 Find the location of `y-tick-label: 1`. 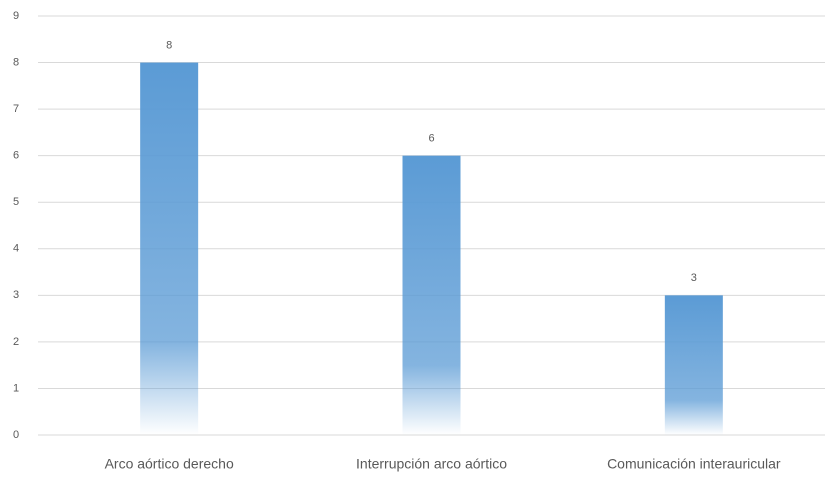

y-tick-label: 1 is located at coordinates (16, 388).